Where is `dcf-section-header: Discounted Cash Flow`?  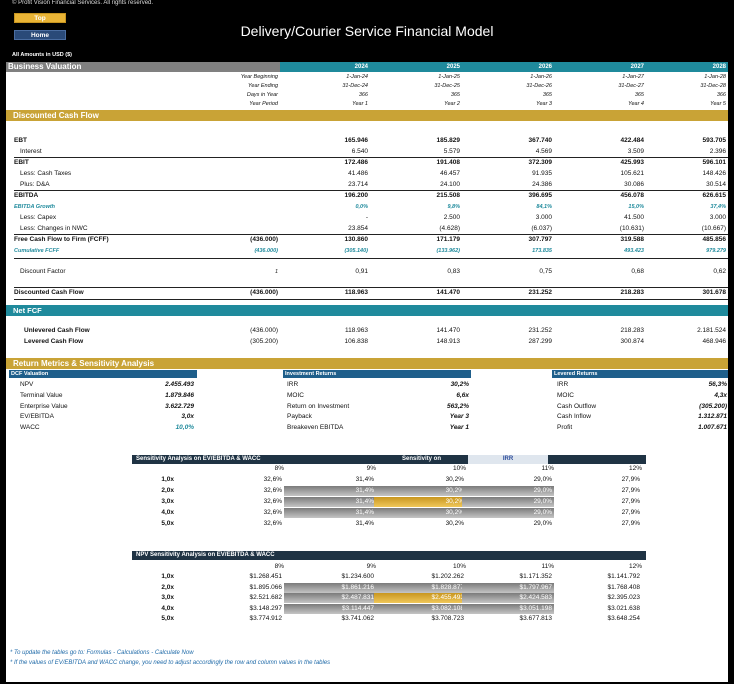 dcf-section-header: Discounted Cash Flow is located at coordinates (367, 115).